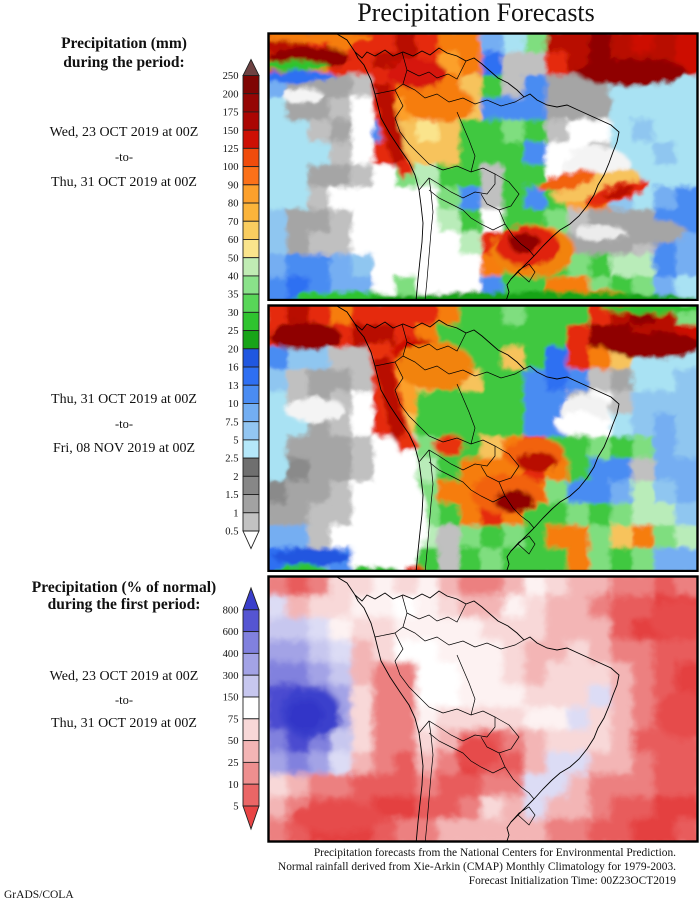 The image size is (700, 905). What do you see at coordinates (233, 185) in the screenshot?
I see `svg-text: 90` at bounding box center [233, 185].